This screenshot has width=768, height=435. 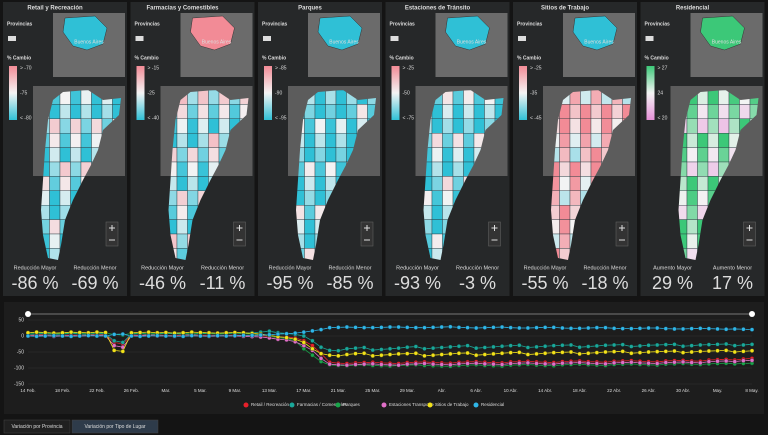 What do you see at coordinates (34, 283) in the screenshot?
I see `kpi-value: -86 %` at bounding box center [34, 283].